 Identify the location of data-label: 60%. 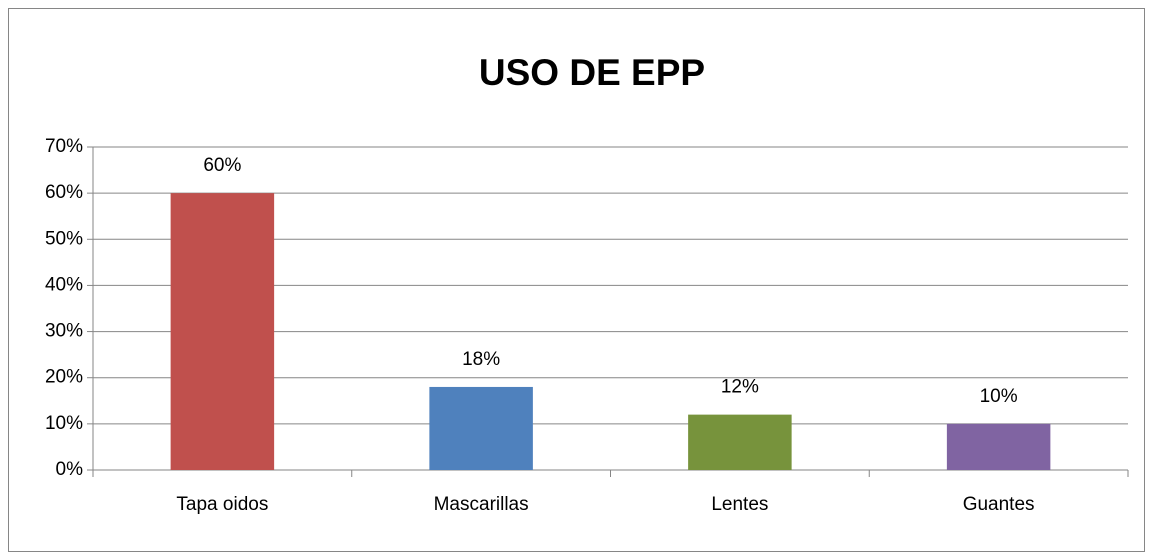
(222, 165).